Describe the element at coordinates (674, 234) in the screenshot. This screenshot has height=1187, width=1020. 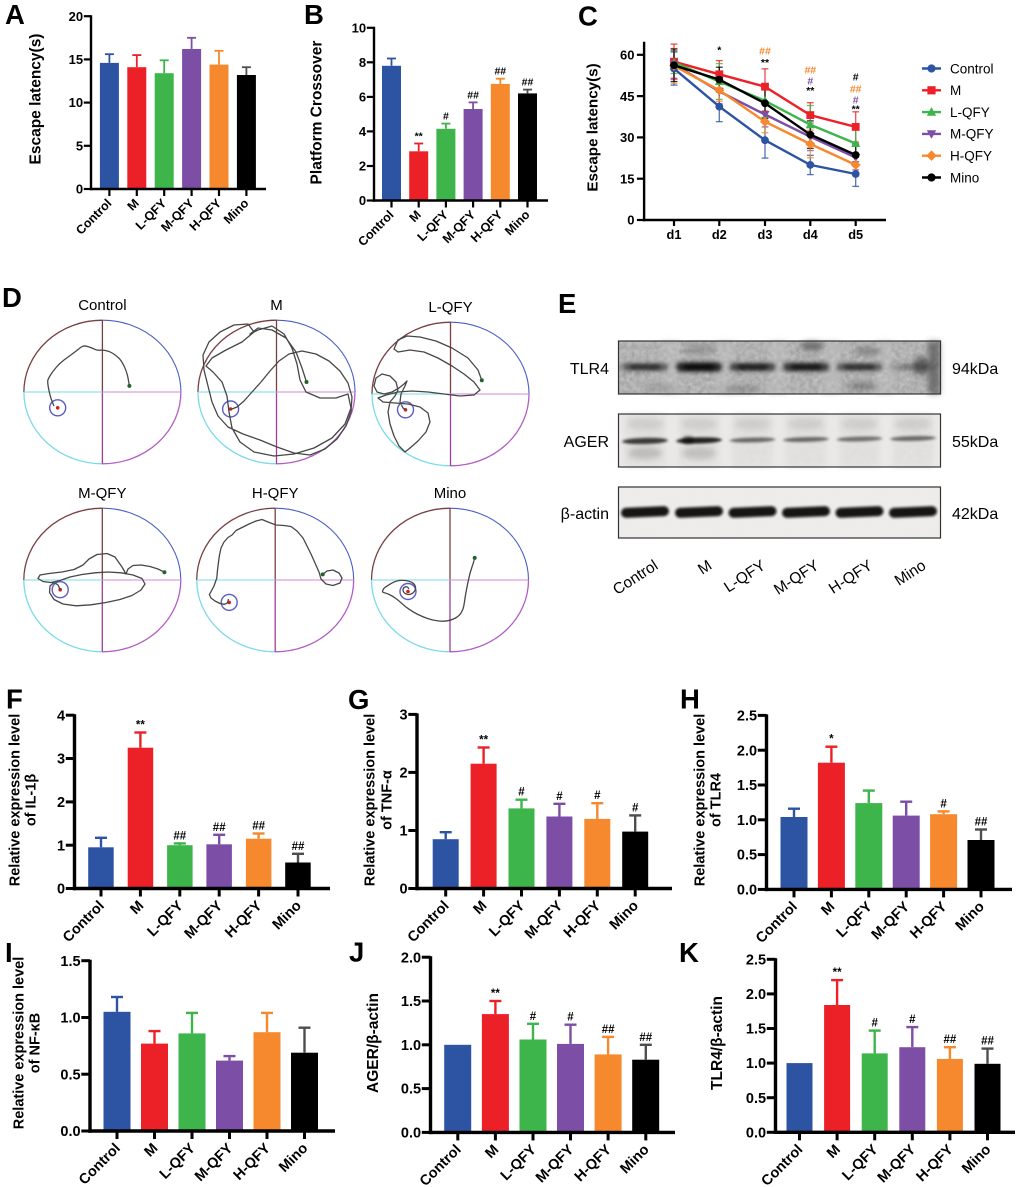
I see `svg-text: d1` at that location.